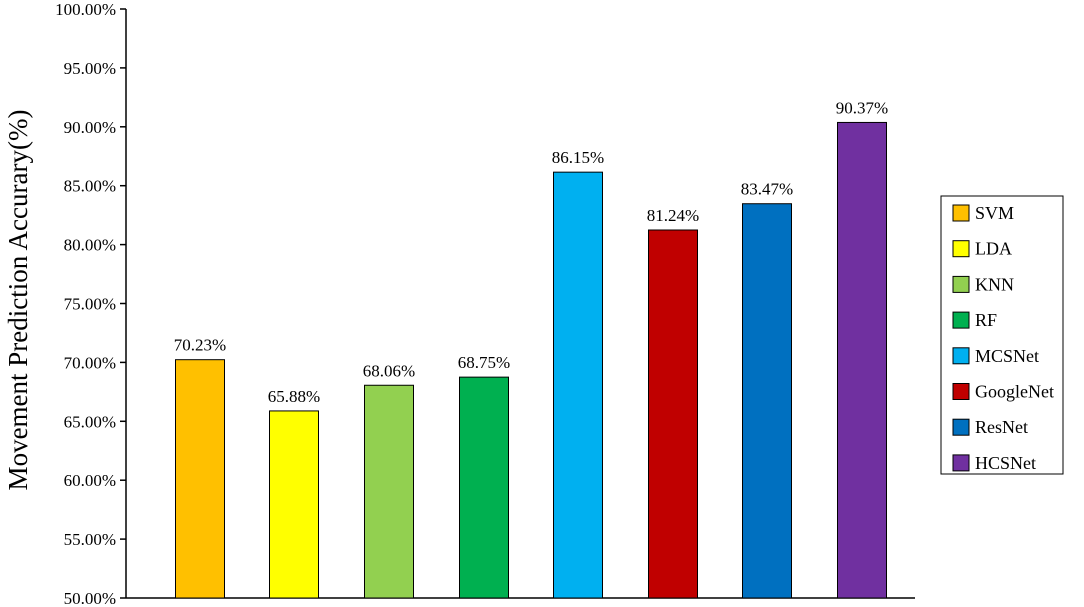 The width and height of the screenshot is (1084, 607). What do you see at coordinates (961, 249) in the screenshot?
I see `legend-swatch-lda` at bounding box center [961, 249].